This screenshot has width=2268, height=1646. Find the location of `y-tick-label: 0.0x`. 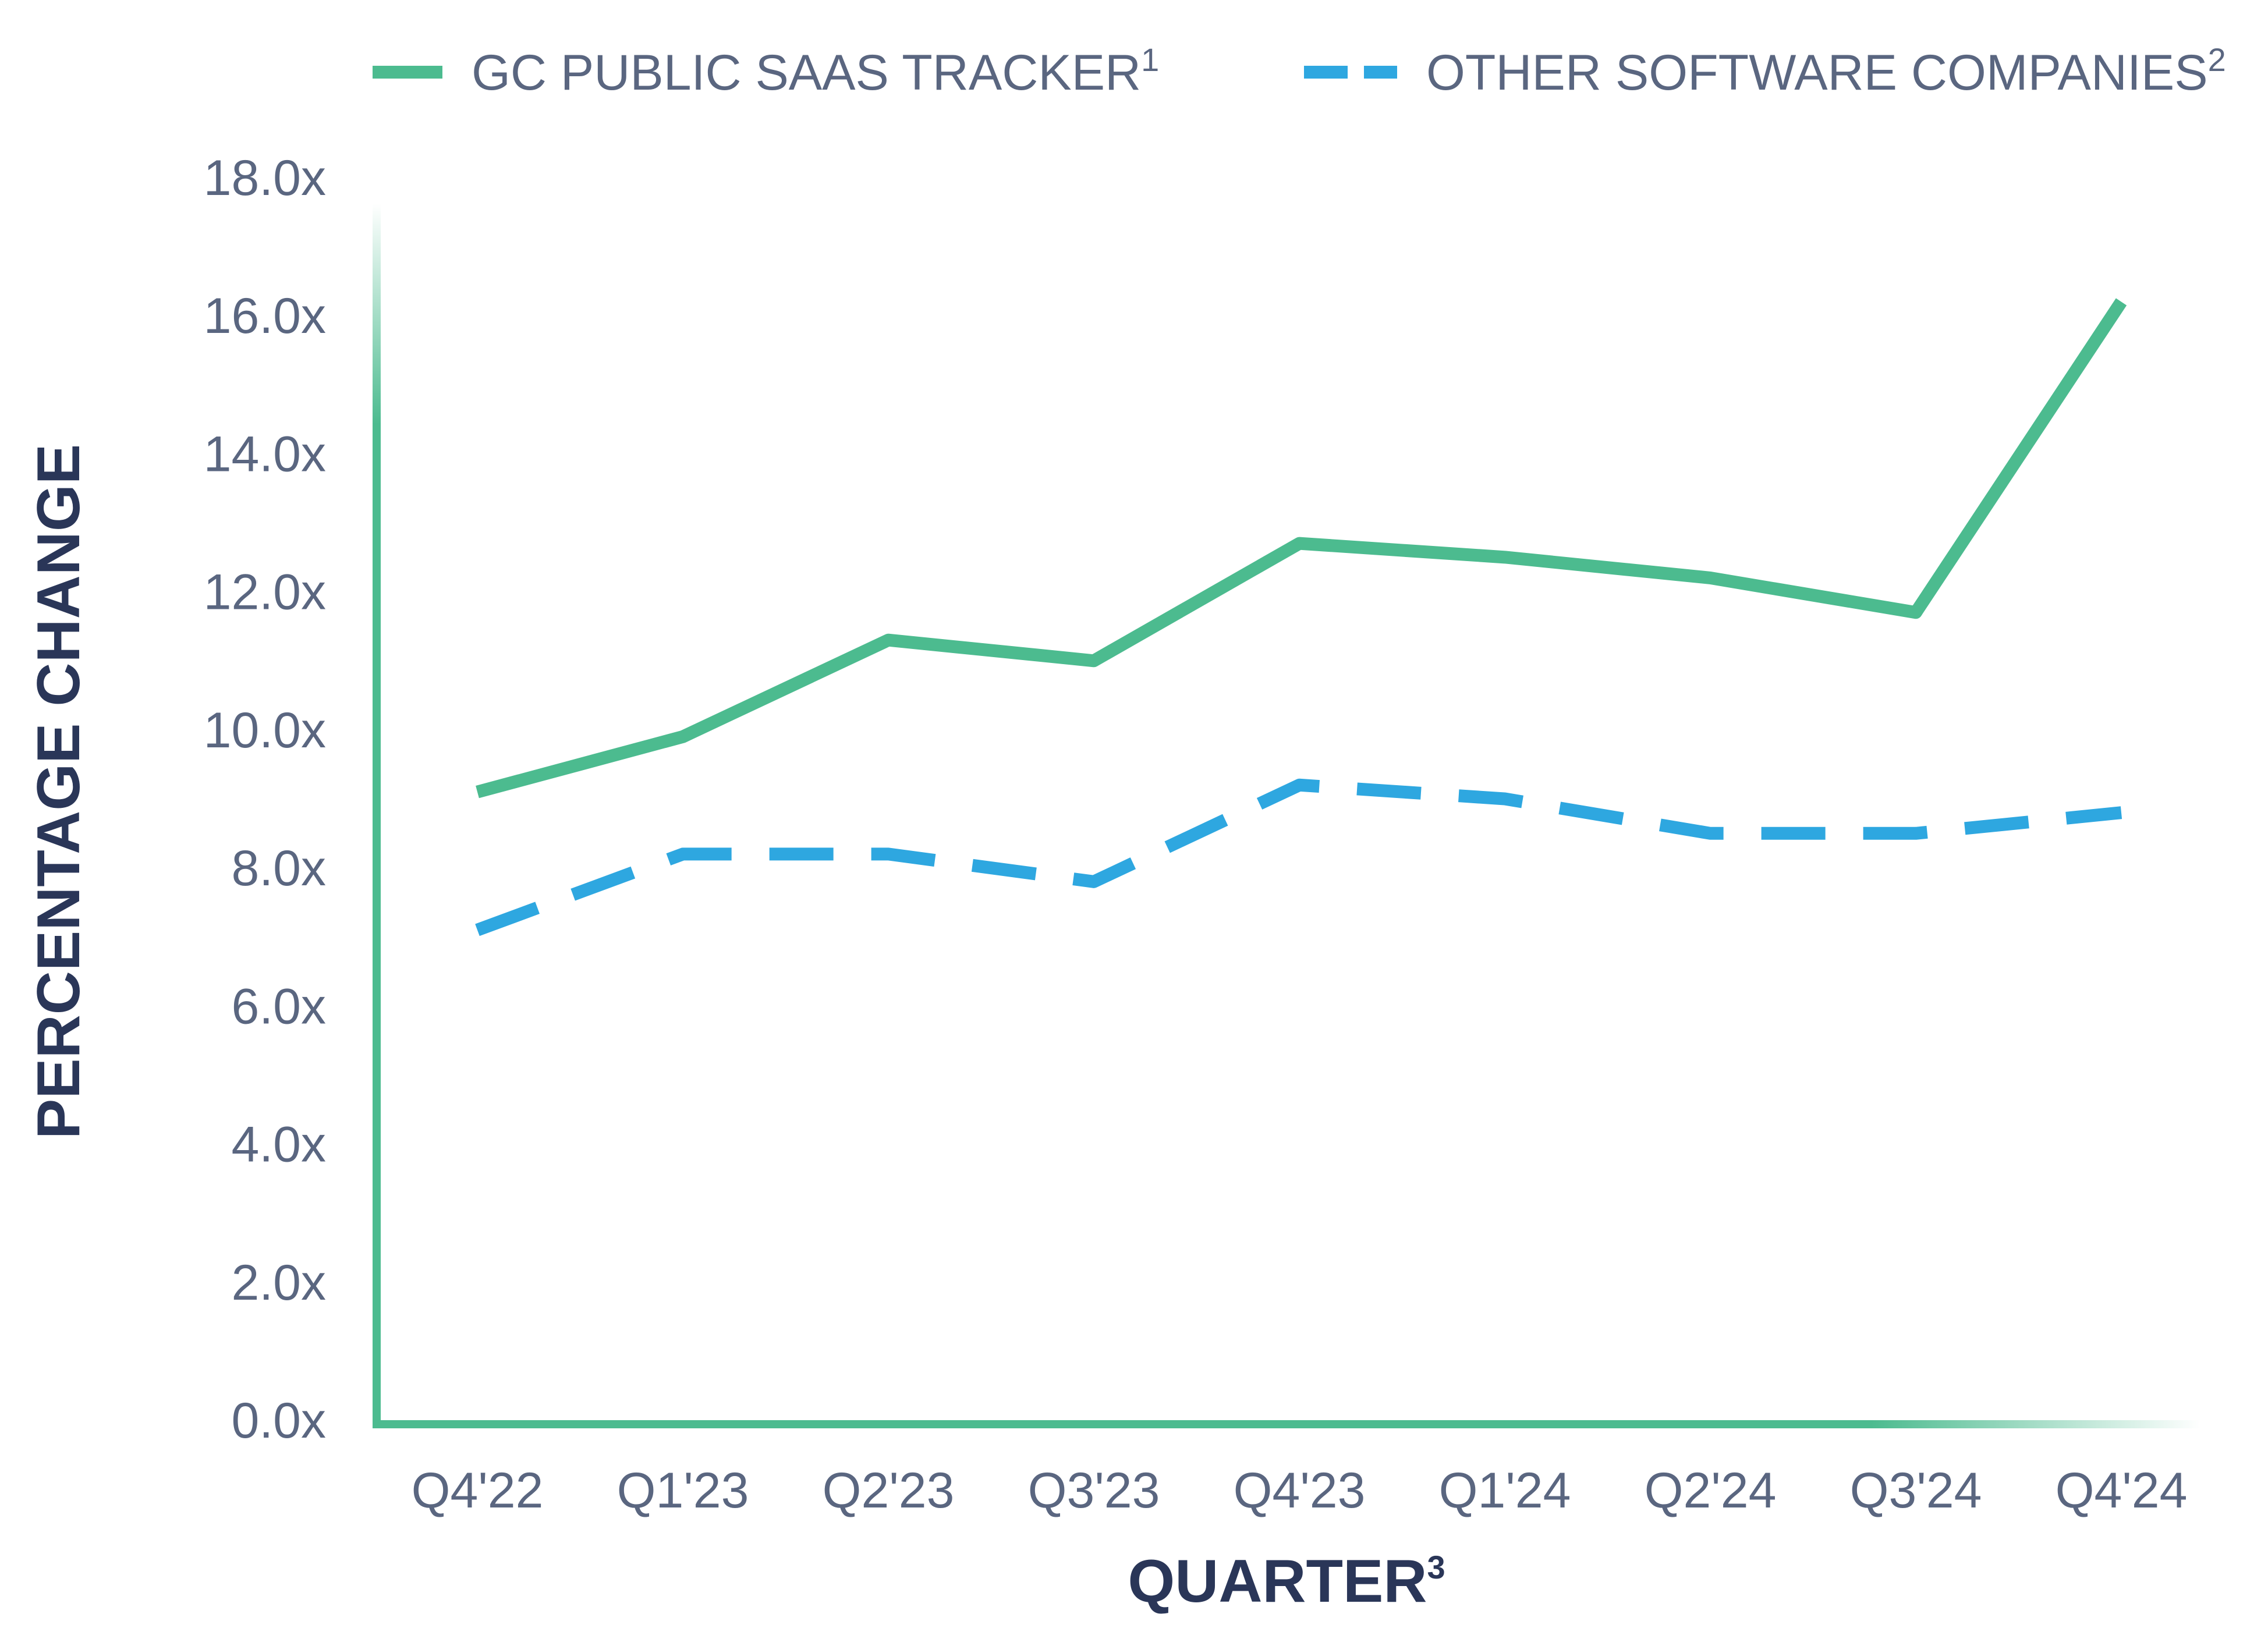

y-tick-label: 0.0x is located at coordinates (278, 1421).